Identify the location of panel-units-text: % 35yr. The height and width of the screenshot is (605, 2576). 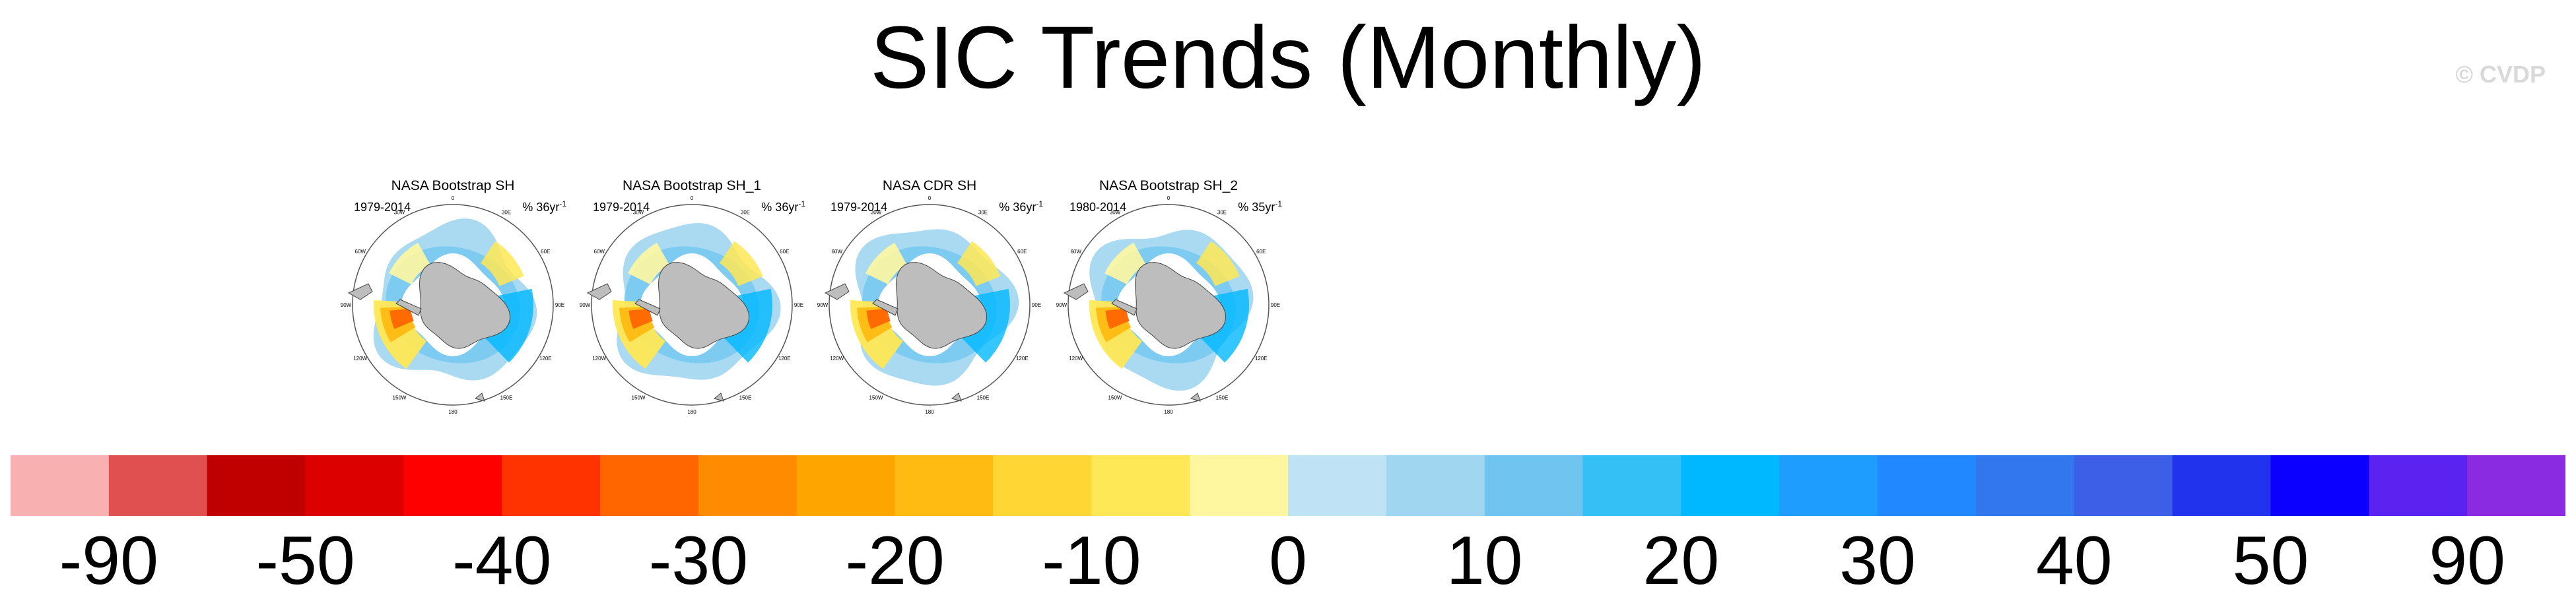
(1256, 207).